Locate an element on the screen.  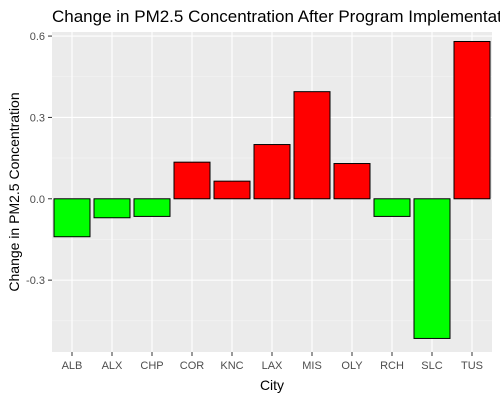
y-tick-label: -0.3 is located at coordinates (35, 281).